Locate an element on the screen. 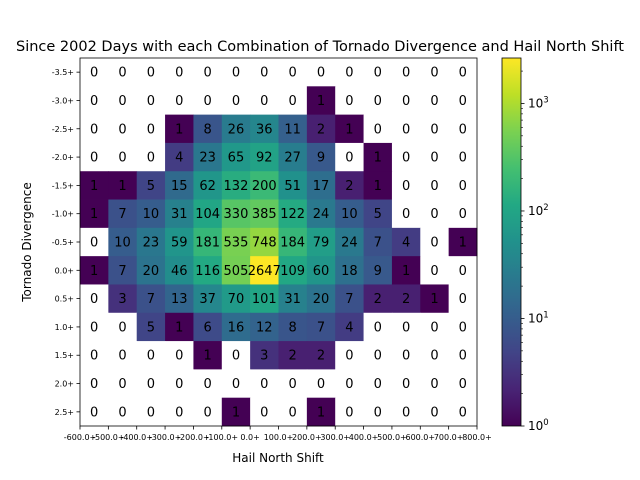 The image size is (640, 480). cell-value-label: 8 is located at coordinates (207, 129).